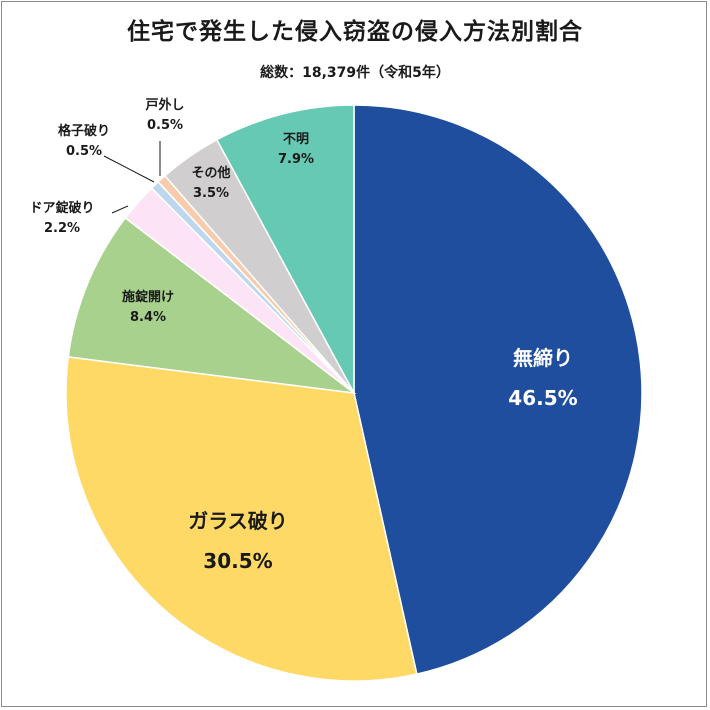 The height and width of the screenshot is (710, 710). I want to click on leader-line-koshi, so click(129, 169).